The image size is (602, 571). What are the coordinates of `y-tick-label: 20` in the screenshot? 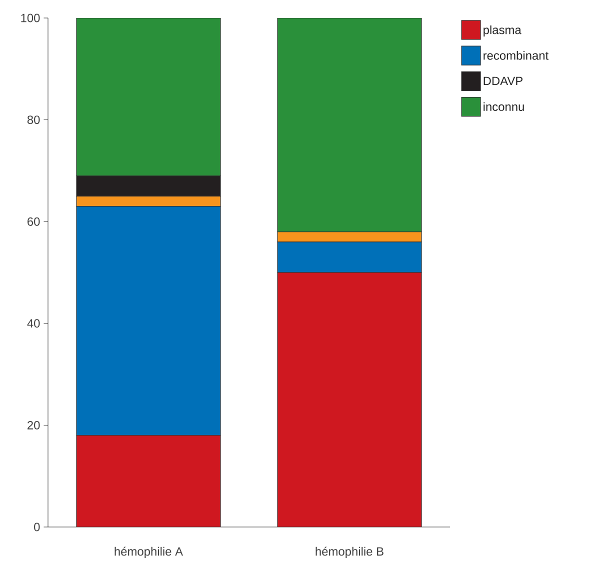 It's located at (34, 425).